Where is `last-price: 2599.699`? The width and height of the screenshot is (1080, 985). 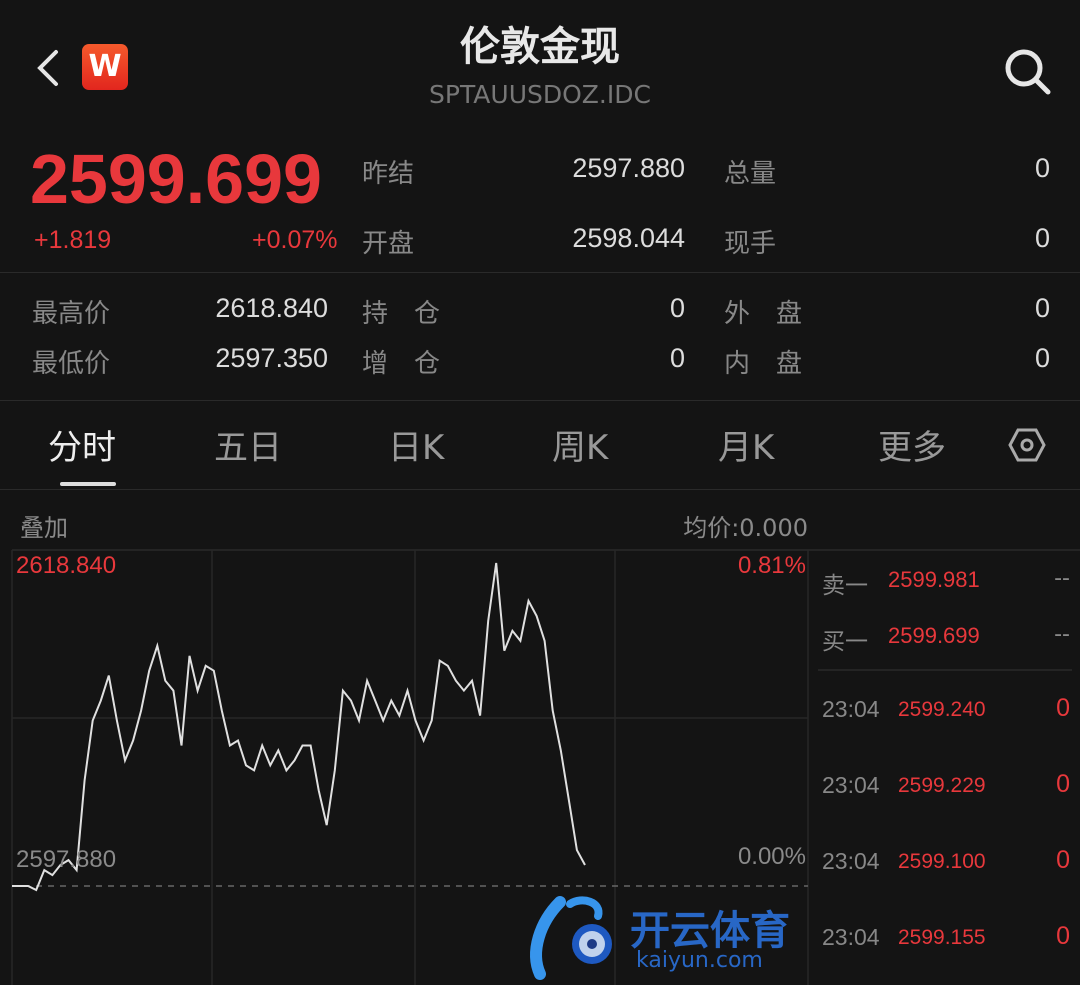 last-price: 2599.699 is located at coordinates (176, 179).